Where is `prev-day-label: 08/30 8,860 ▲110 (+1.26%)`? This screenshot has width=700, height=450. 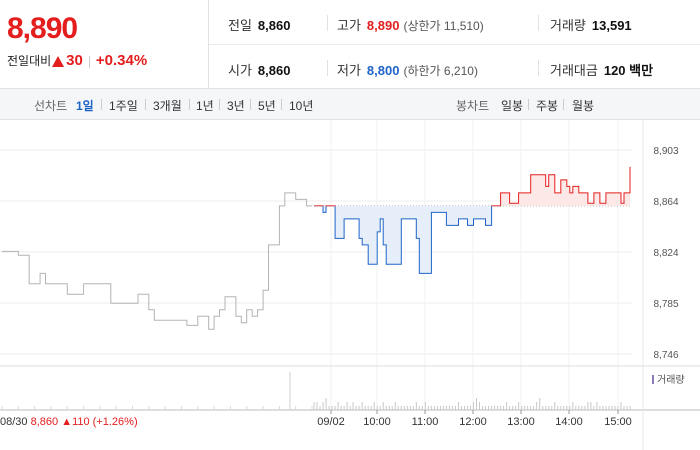
prev-day-label: 08/30 8,860 ▲110 (+1.26%) is located at coordinates (69, 422).